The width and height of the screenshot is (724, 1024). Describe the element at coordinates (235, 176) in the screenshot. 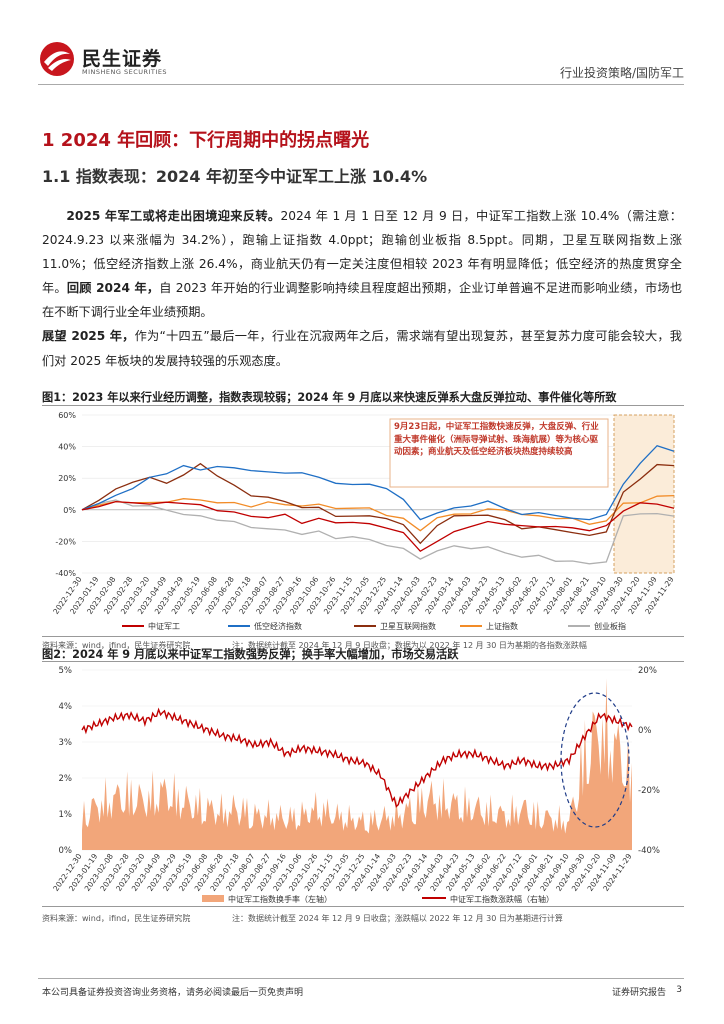

I see `subsection-heading: 1.1 指数表现：2024 年初至今中证军工上涨 10.4%` at that location.